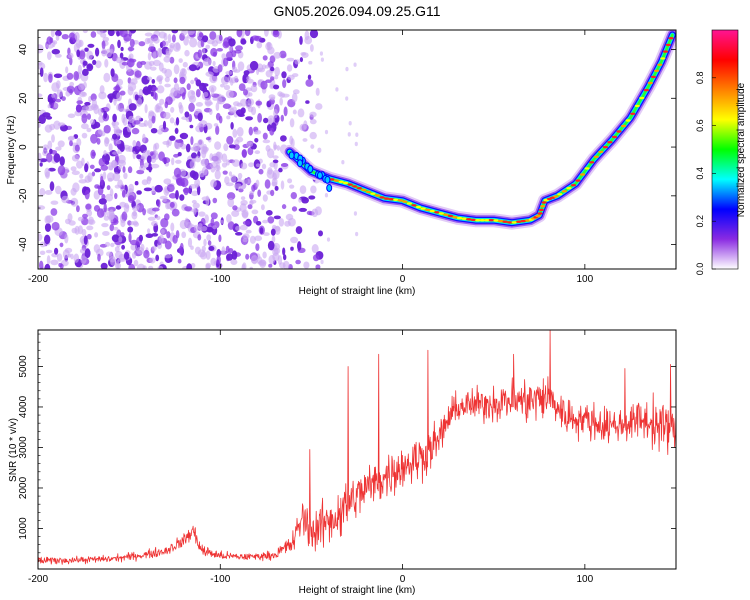 The height and width of the screenshot is (600, 750). I want to click on heatmap-x-tick-label: 0, so click(403, 279).